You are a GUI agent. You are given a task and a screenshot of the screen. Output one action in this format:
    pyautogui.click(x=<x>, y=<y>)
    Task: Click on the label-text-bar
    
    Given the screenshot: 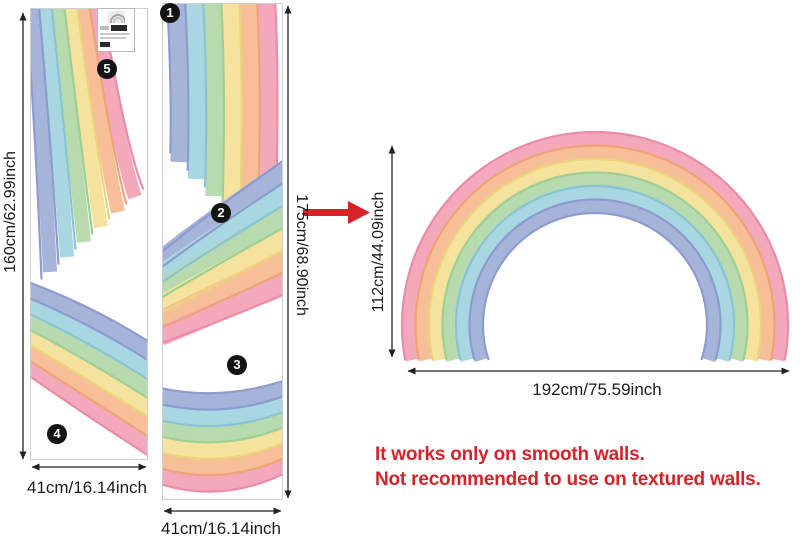 What is the action you would take?
    pyautogui.click(x=104, y=28)
    